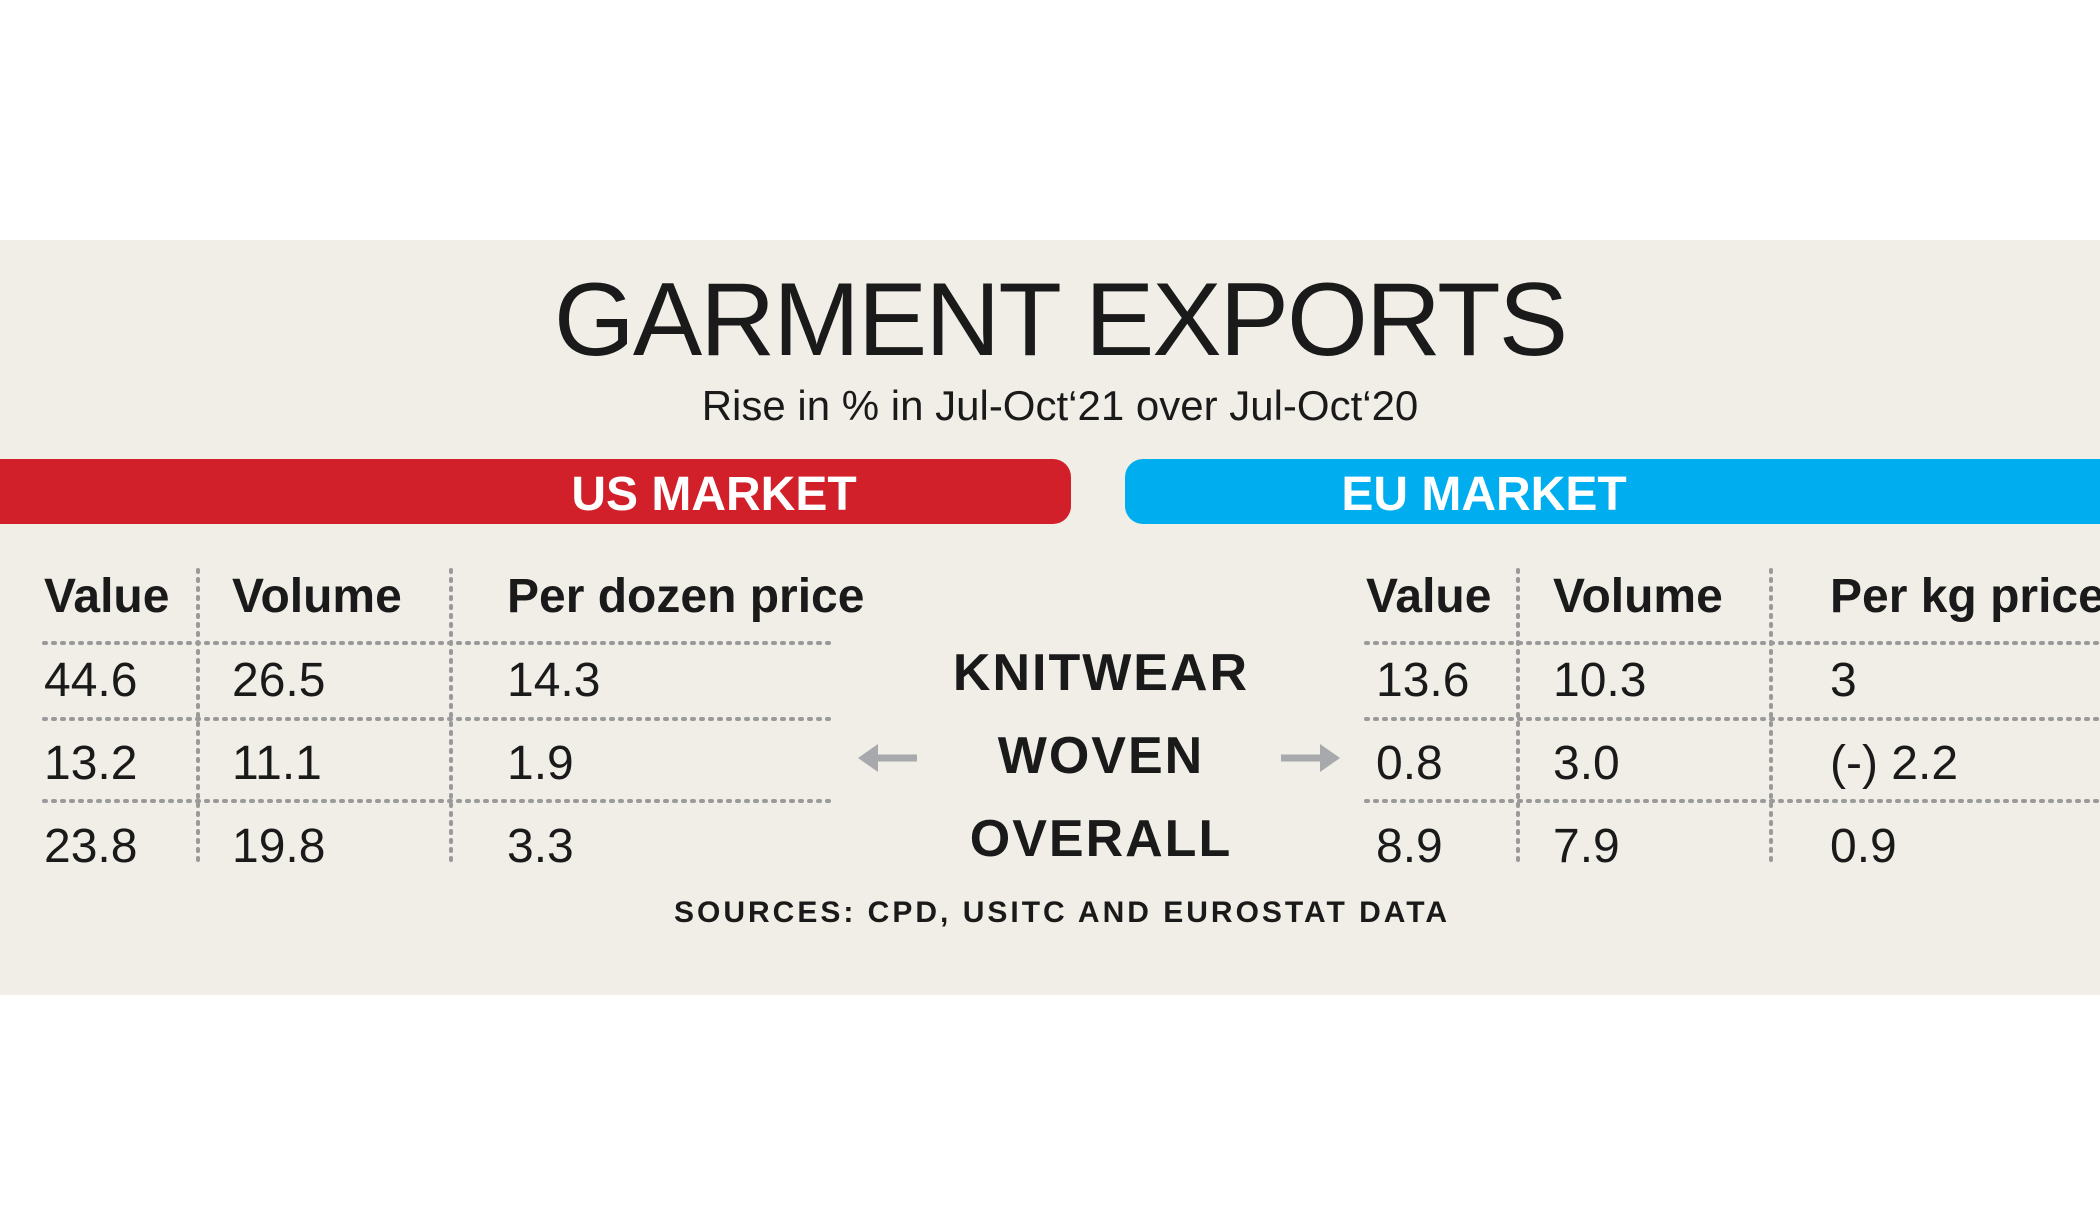 The height and width of the screenshot is (1221, 2100). I want to click on cell: 0.9, so click(1863, 846).